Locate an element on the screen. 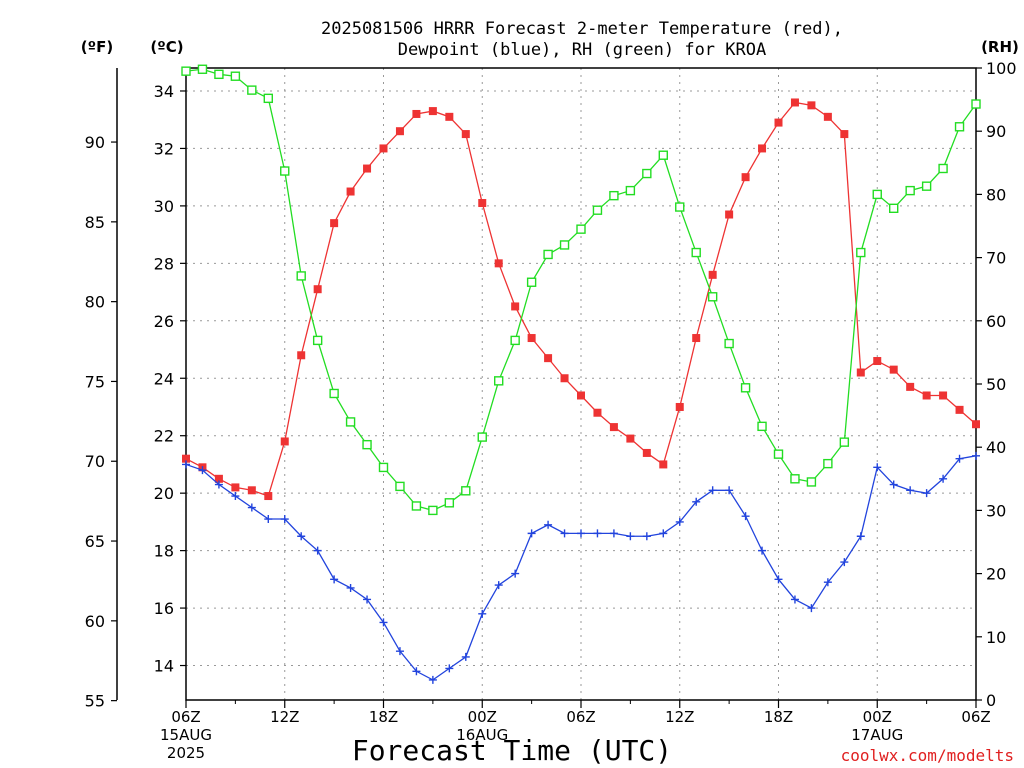 This screenshot has width=1024, height=768. fahrenheit-tick-label: 70 is located at coordinates (95, 461).